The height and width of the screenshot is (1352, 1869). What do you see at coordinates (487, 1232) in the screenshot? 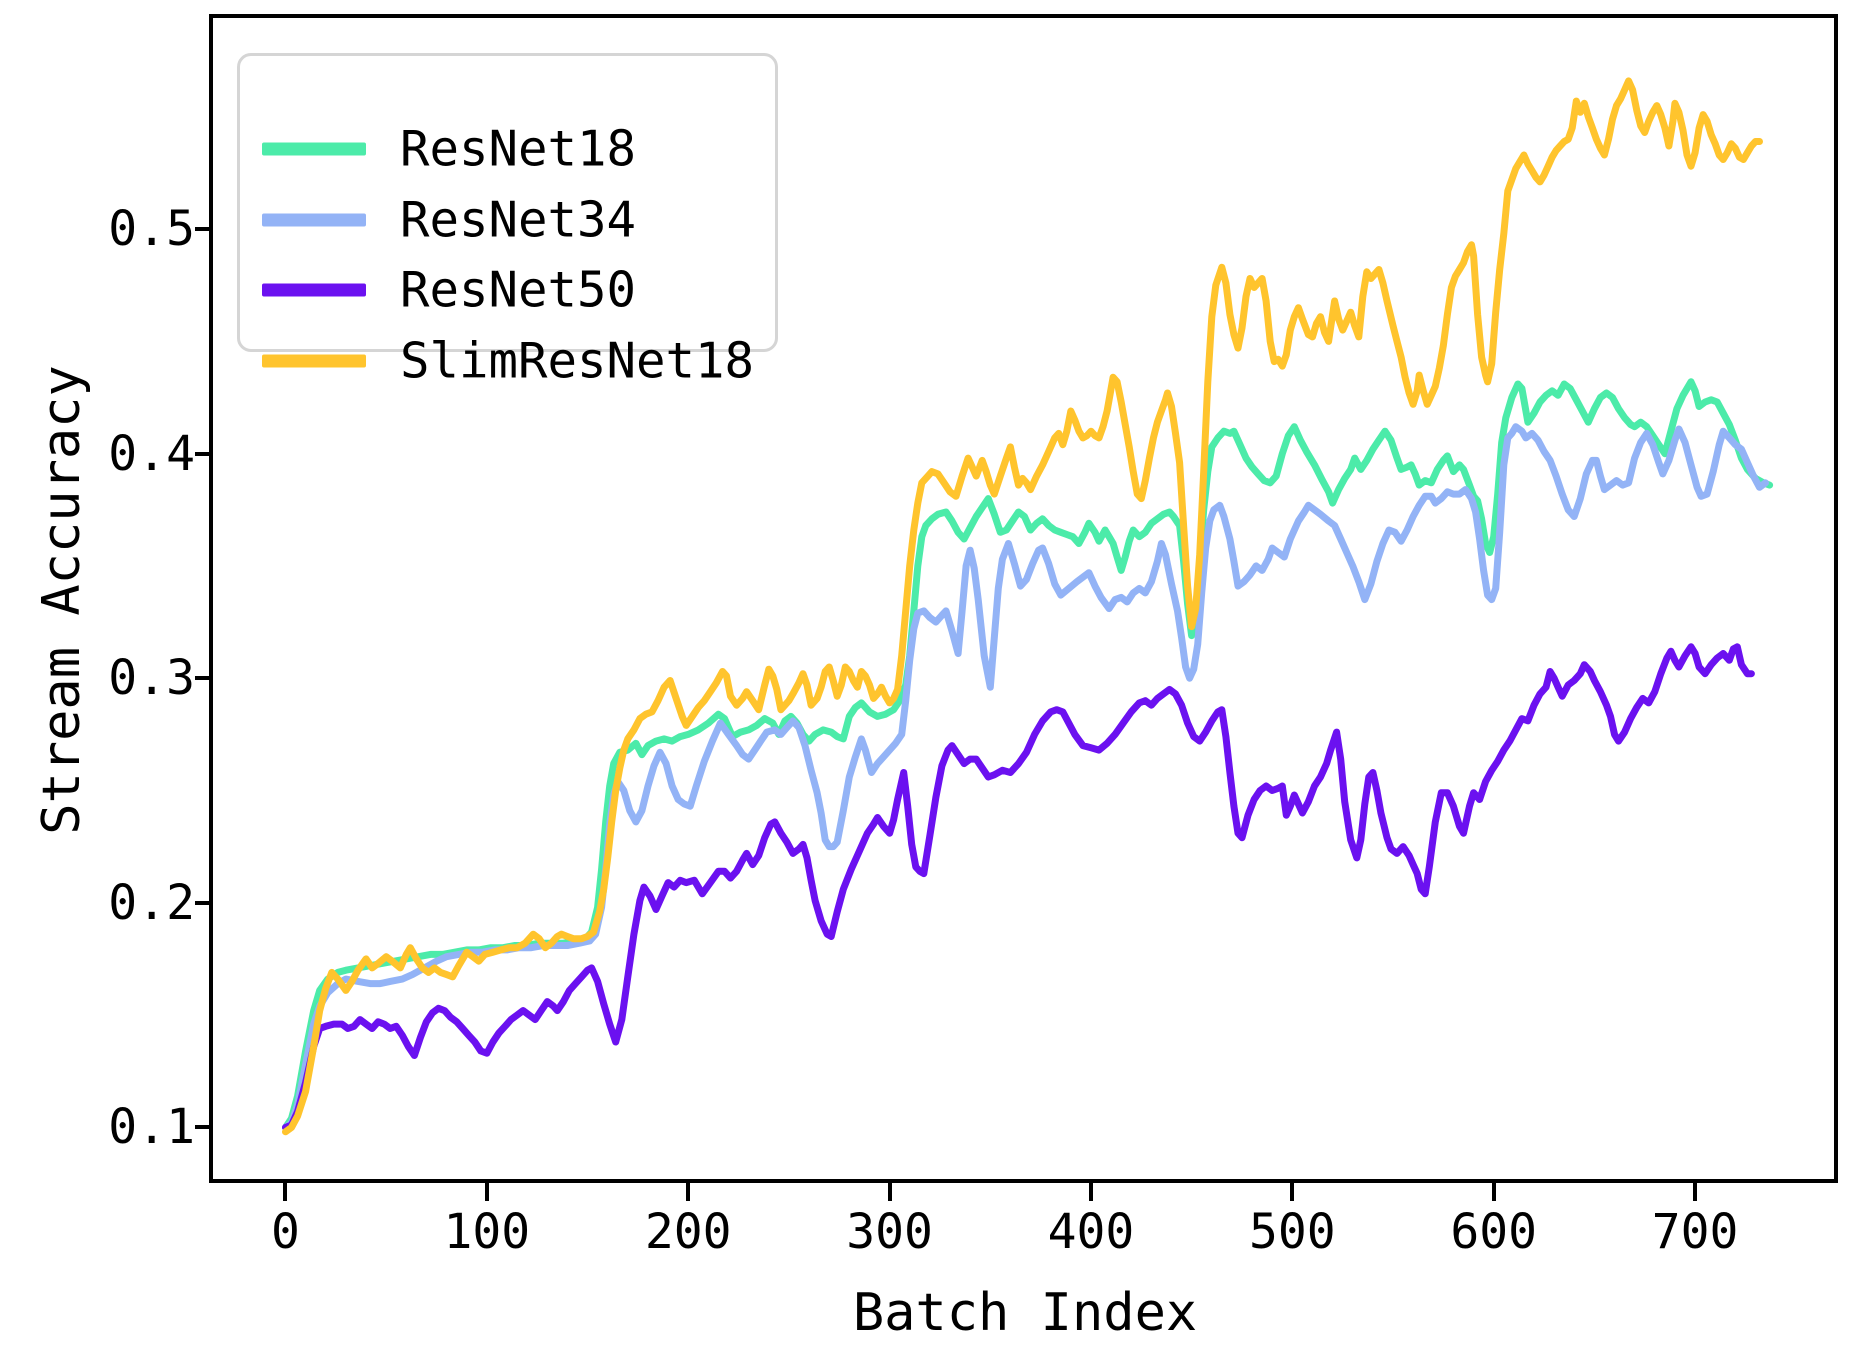
I see `x-tick-label: 100` at bounding box center [487, 1232].